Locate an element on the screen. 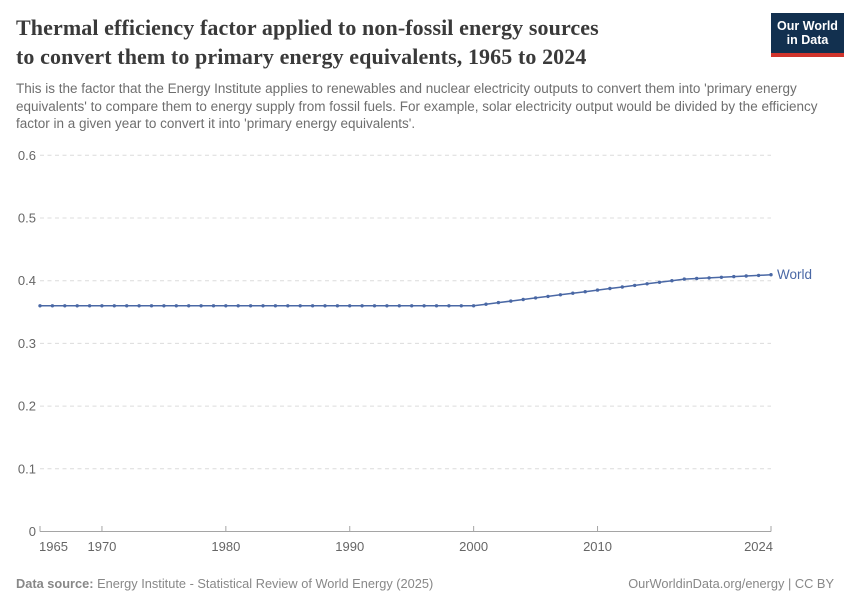  x-axis-tick-label: 2000 is located at coordinates (473, 546).